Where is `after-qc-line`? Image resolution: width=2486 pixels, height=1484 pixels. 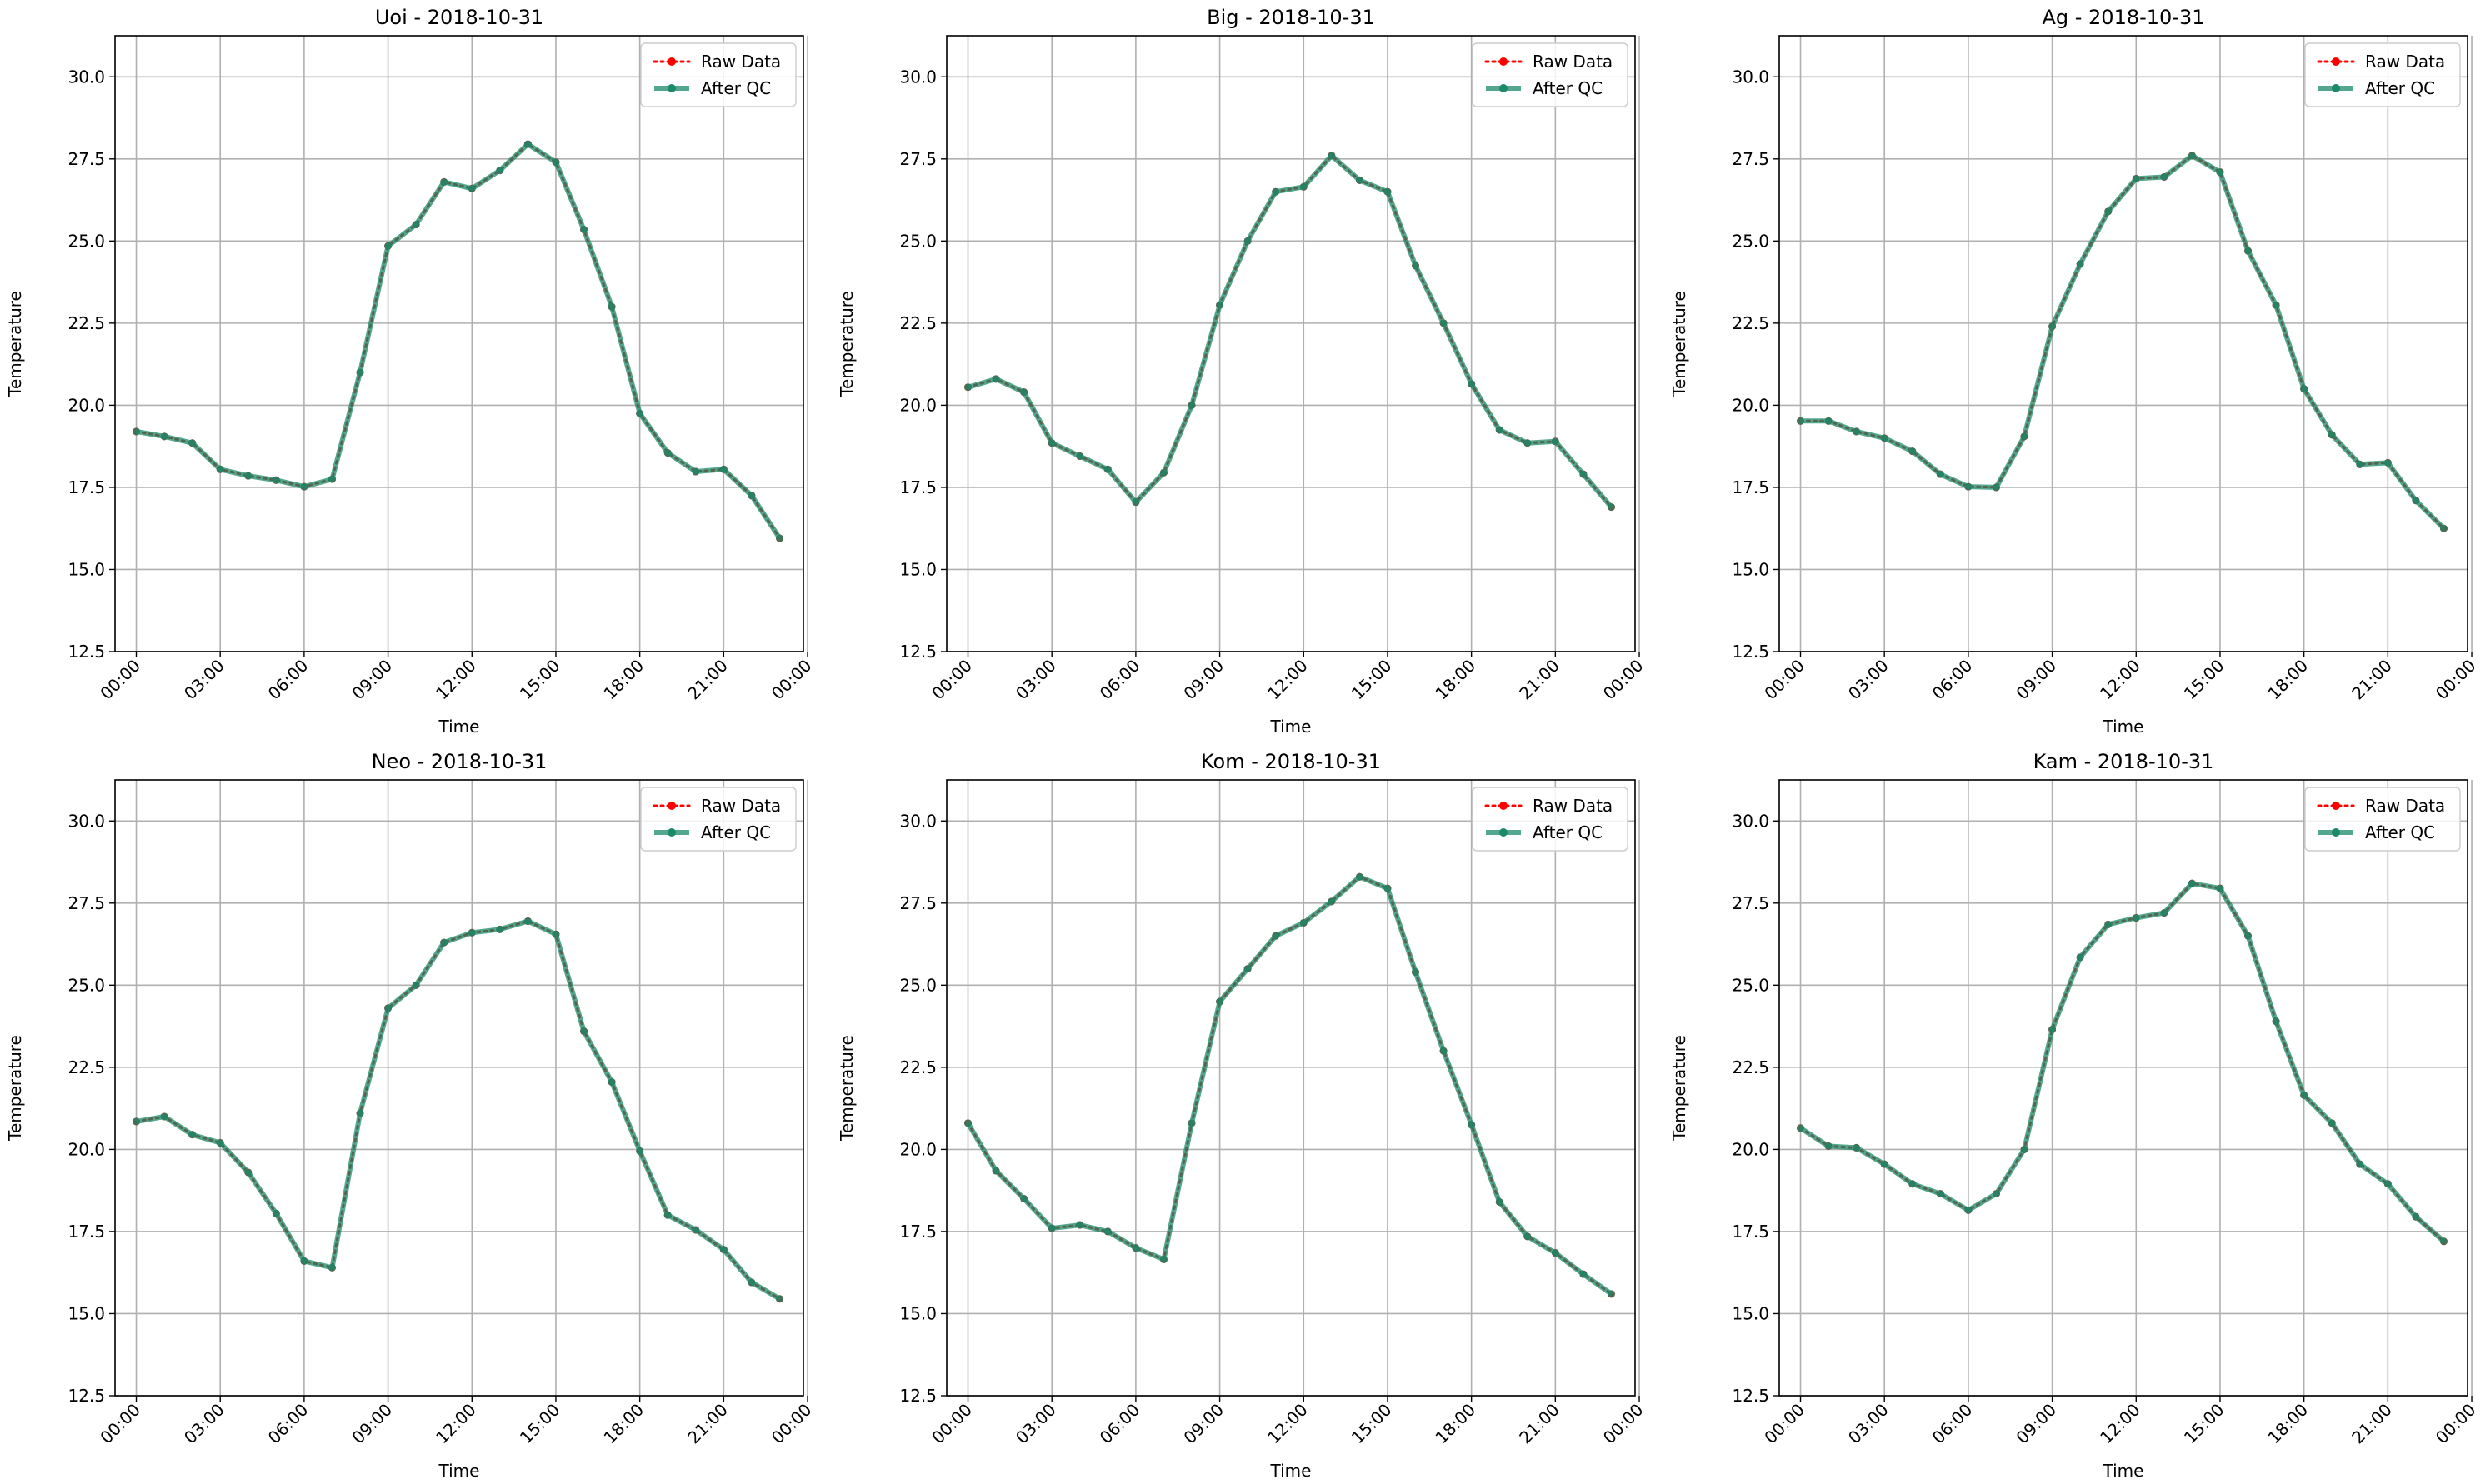 after-qc-line is located at coordinates (458, 1110).